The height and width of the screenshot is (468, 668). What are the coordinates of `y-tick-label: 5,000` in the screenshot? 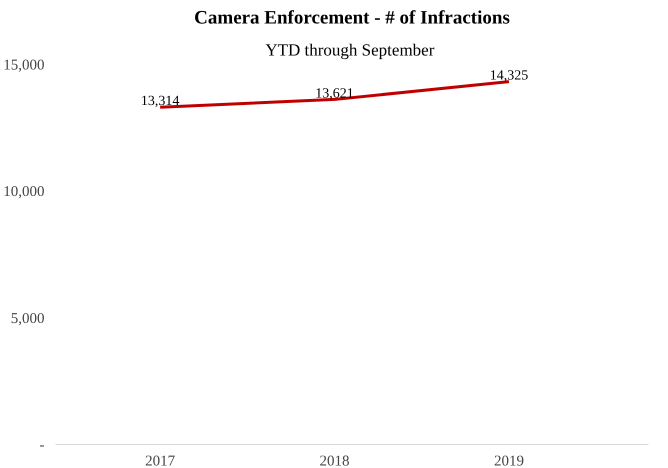 It's located at (27, 318).